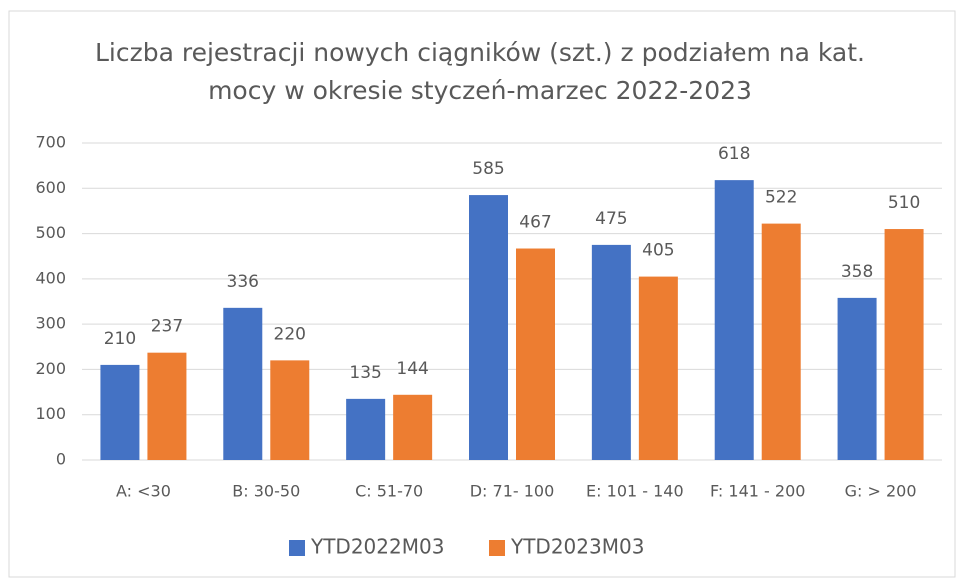 Image resolution: width=958 pixels, height=580 pixels. I want to click on value-label: 585, so click(488, 169).